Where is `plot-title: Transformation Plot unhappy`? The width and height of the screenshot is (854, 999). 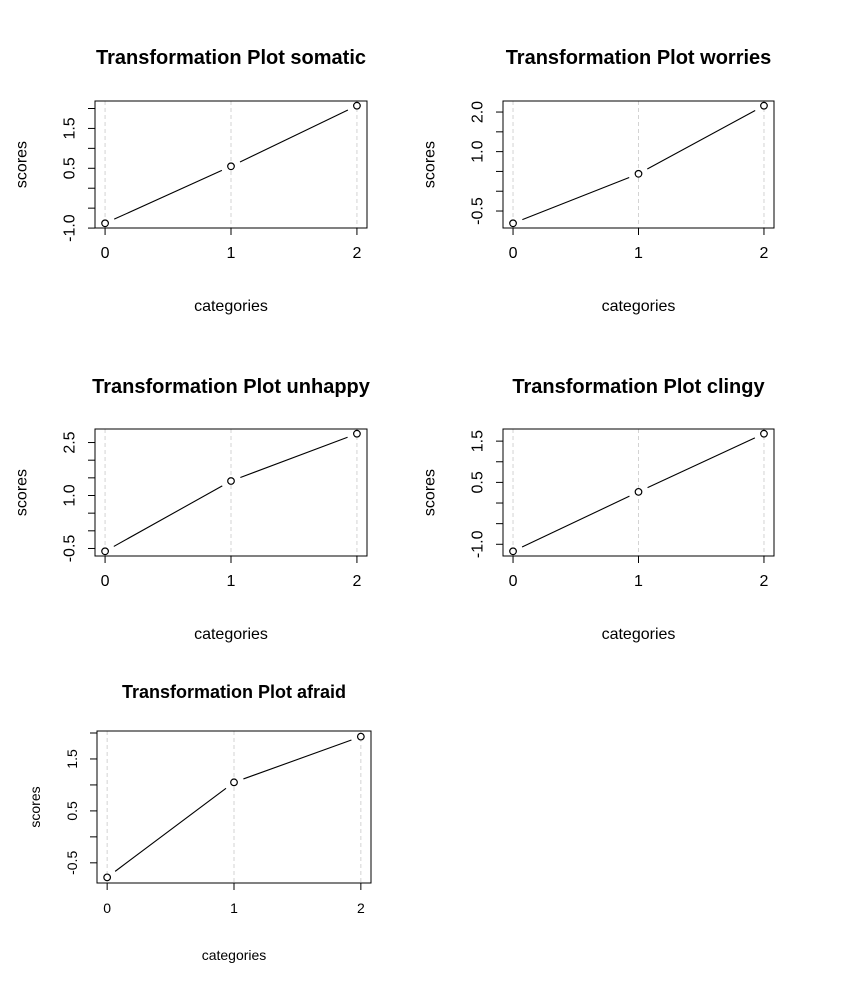 plot-title: Transformation Plot unhappy is located at coordinates (231, 387).